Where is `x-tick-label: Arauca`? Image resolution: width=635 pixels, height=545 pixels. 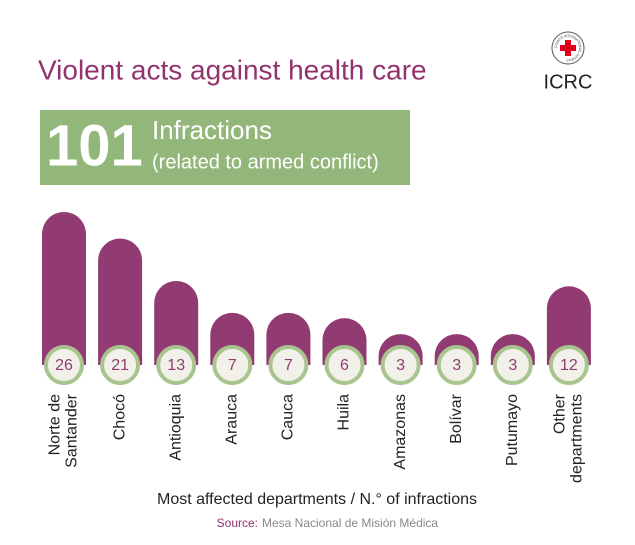
x-tick-label: Arauca is located at coordinates (232, 419).